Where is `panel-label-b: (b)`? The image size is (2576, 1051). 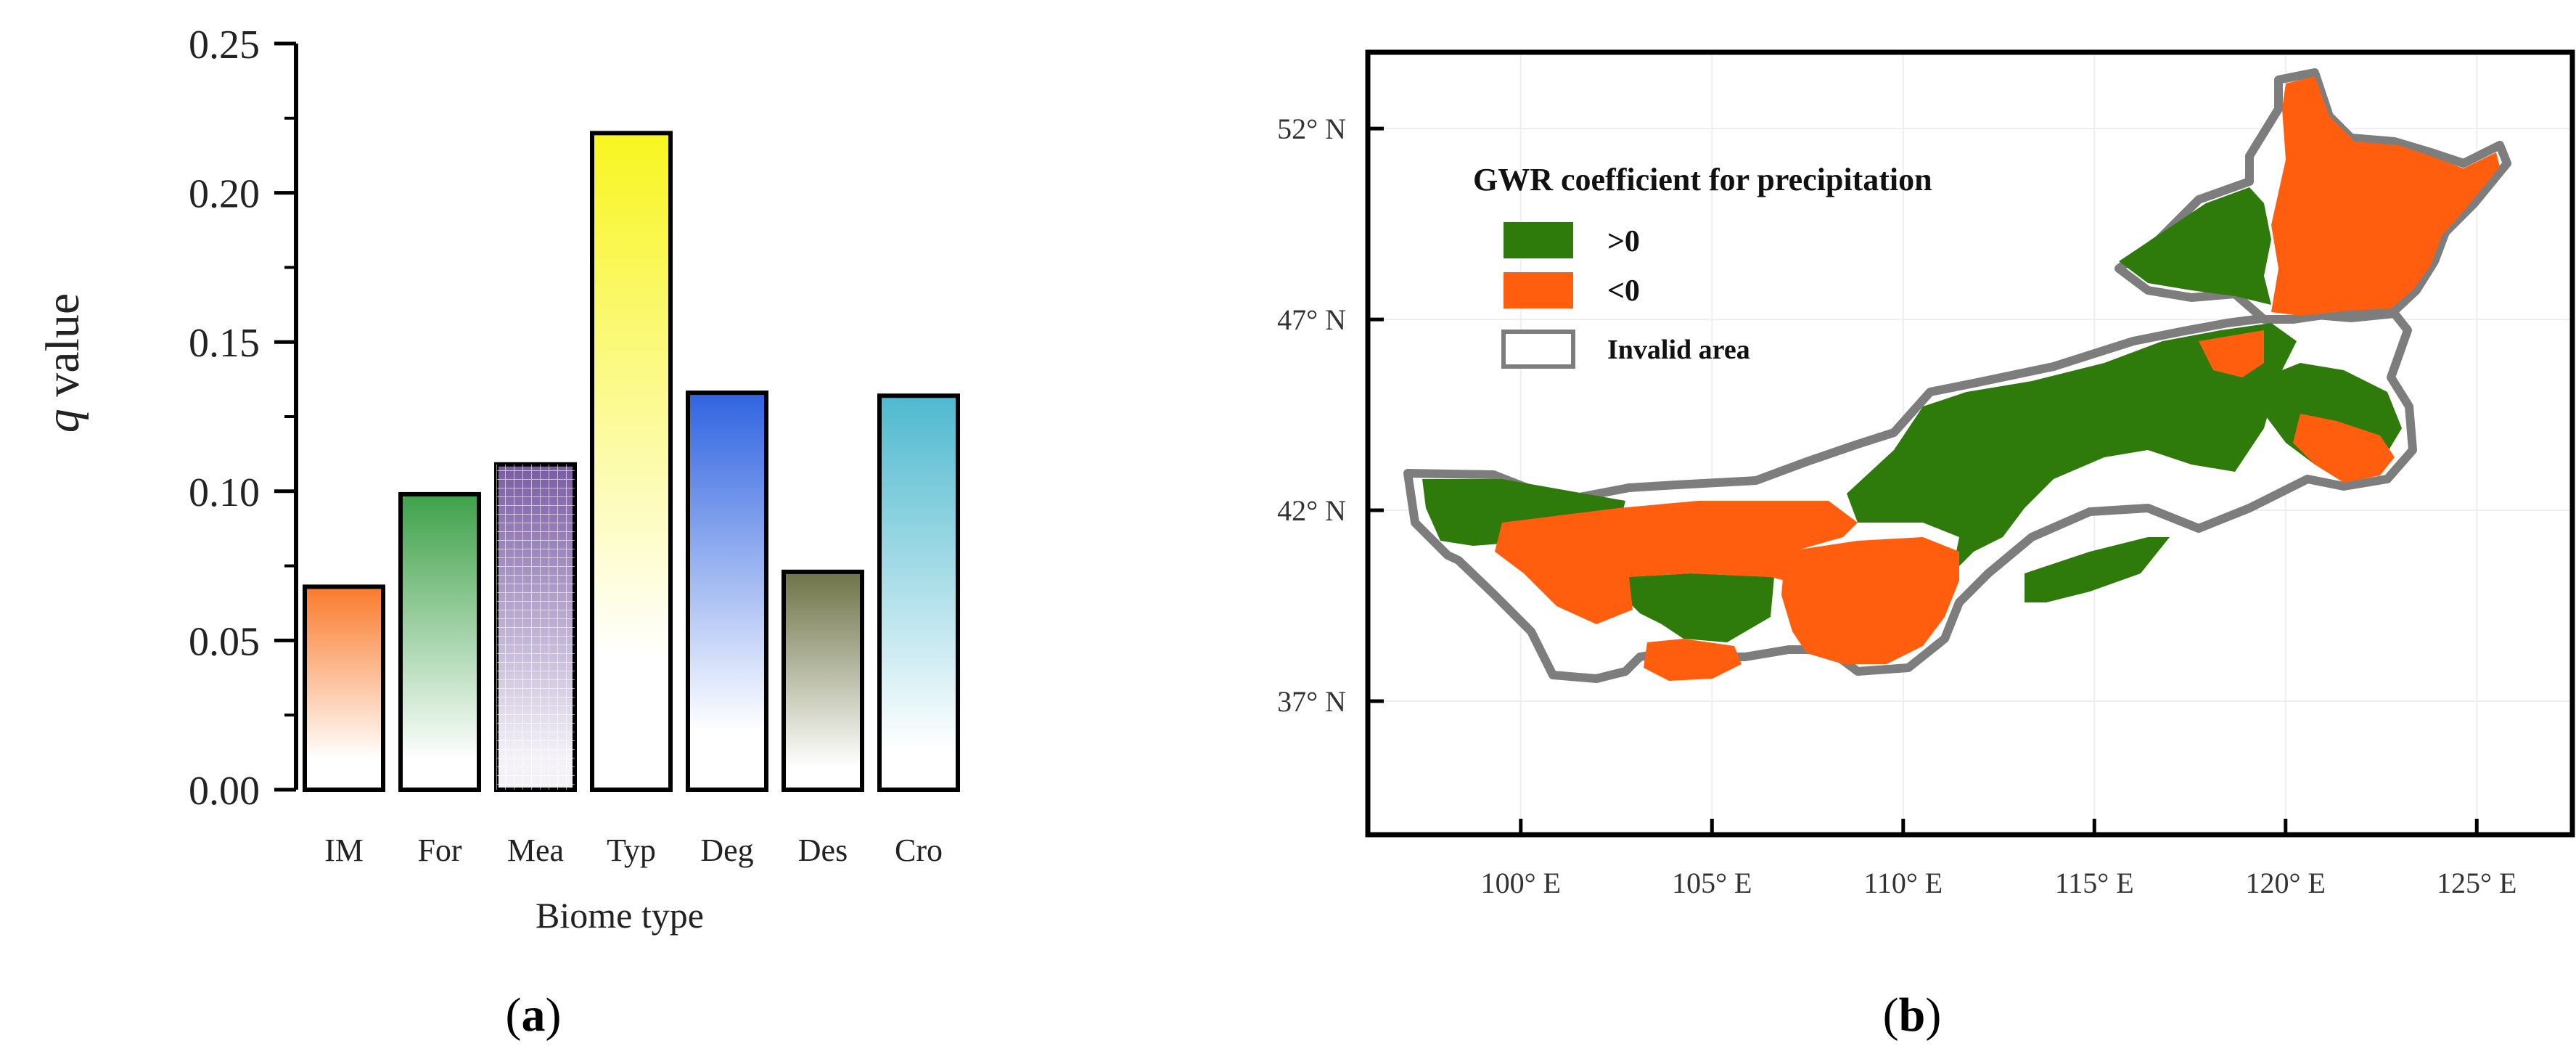
panel-label-b: (b) is located at coordinates (1912, 1016).